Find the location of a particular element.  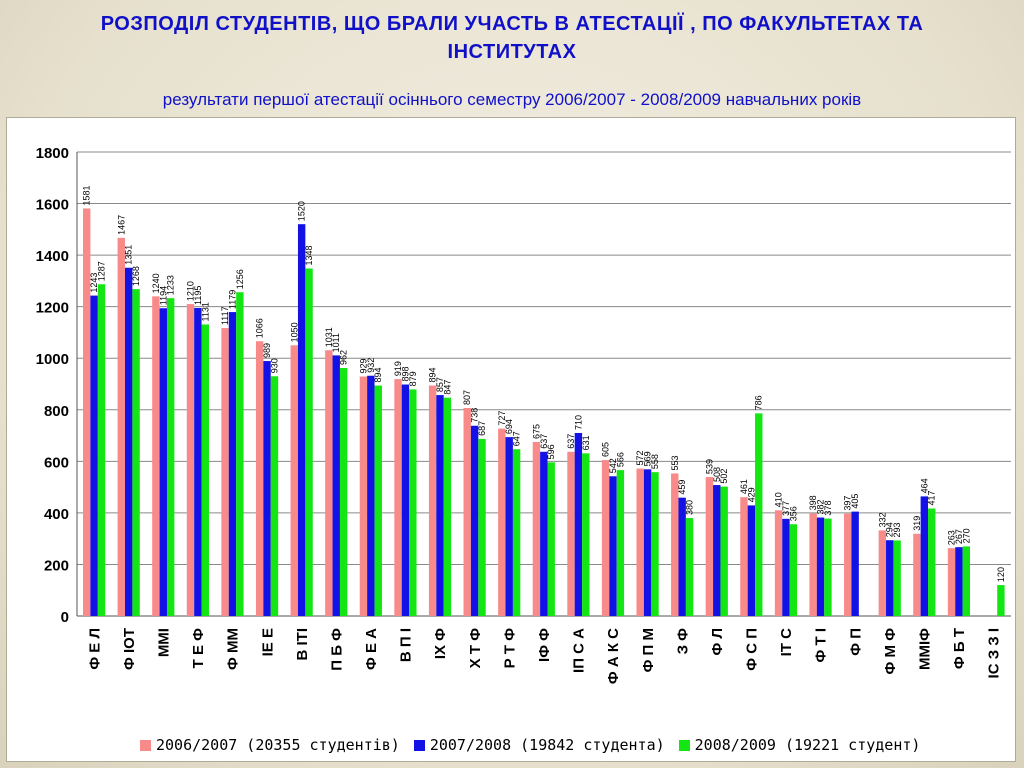

y-tick-label: 800 is located at coordinates (56, 411).